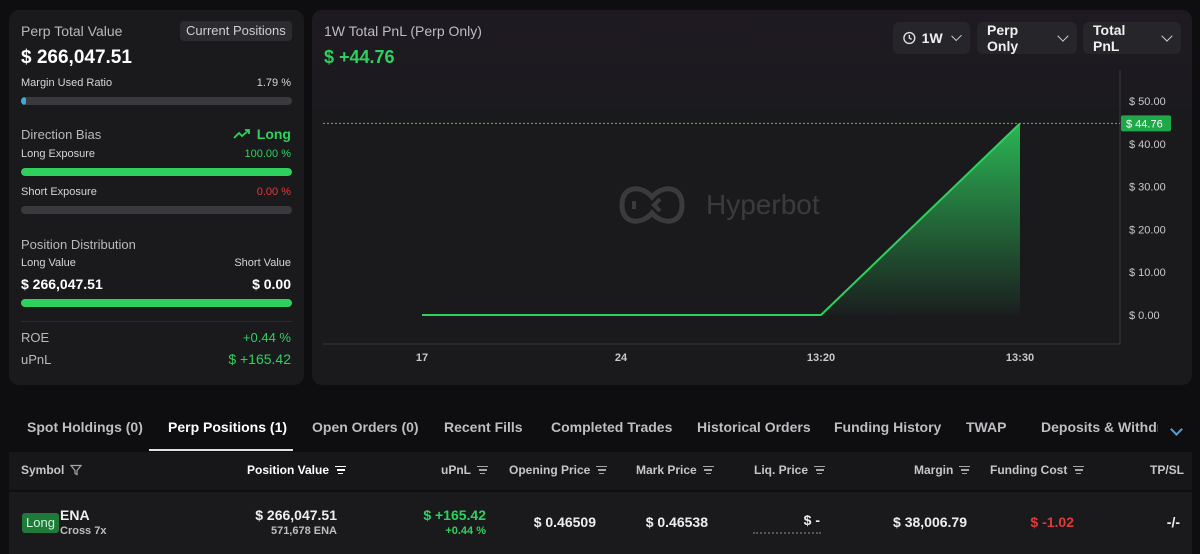  What do you see at coordinates (676, 522) in the screenshot?
I see `mark-price: $ 0.46538` at bounding box center [676, 522].